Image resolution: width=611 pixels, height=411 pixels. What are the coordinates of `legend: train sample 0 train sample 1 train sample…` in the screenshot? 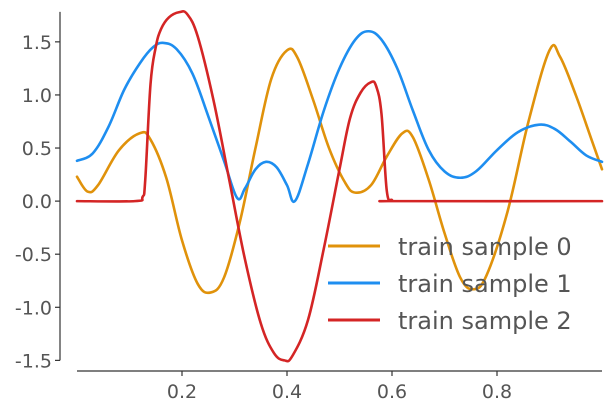 It's located at (450, 284).